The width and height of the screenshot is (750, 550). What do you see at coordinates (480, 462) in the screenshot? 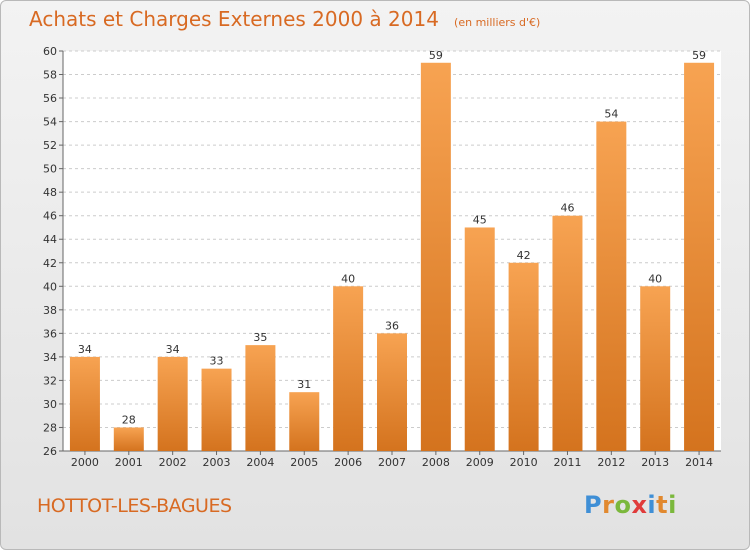
I see `x-tick-label: 2009` at bounding box center [480, 462].